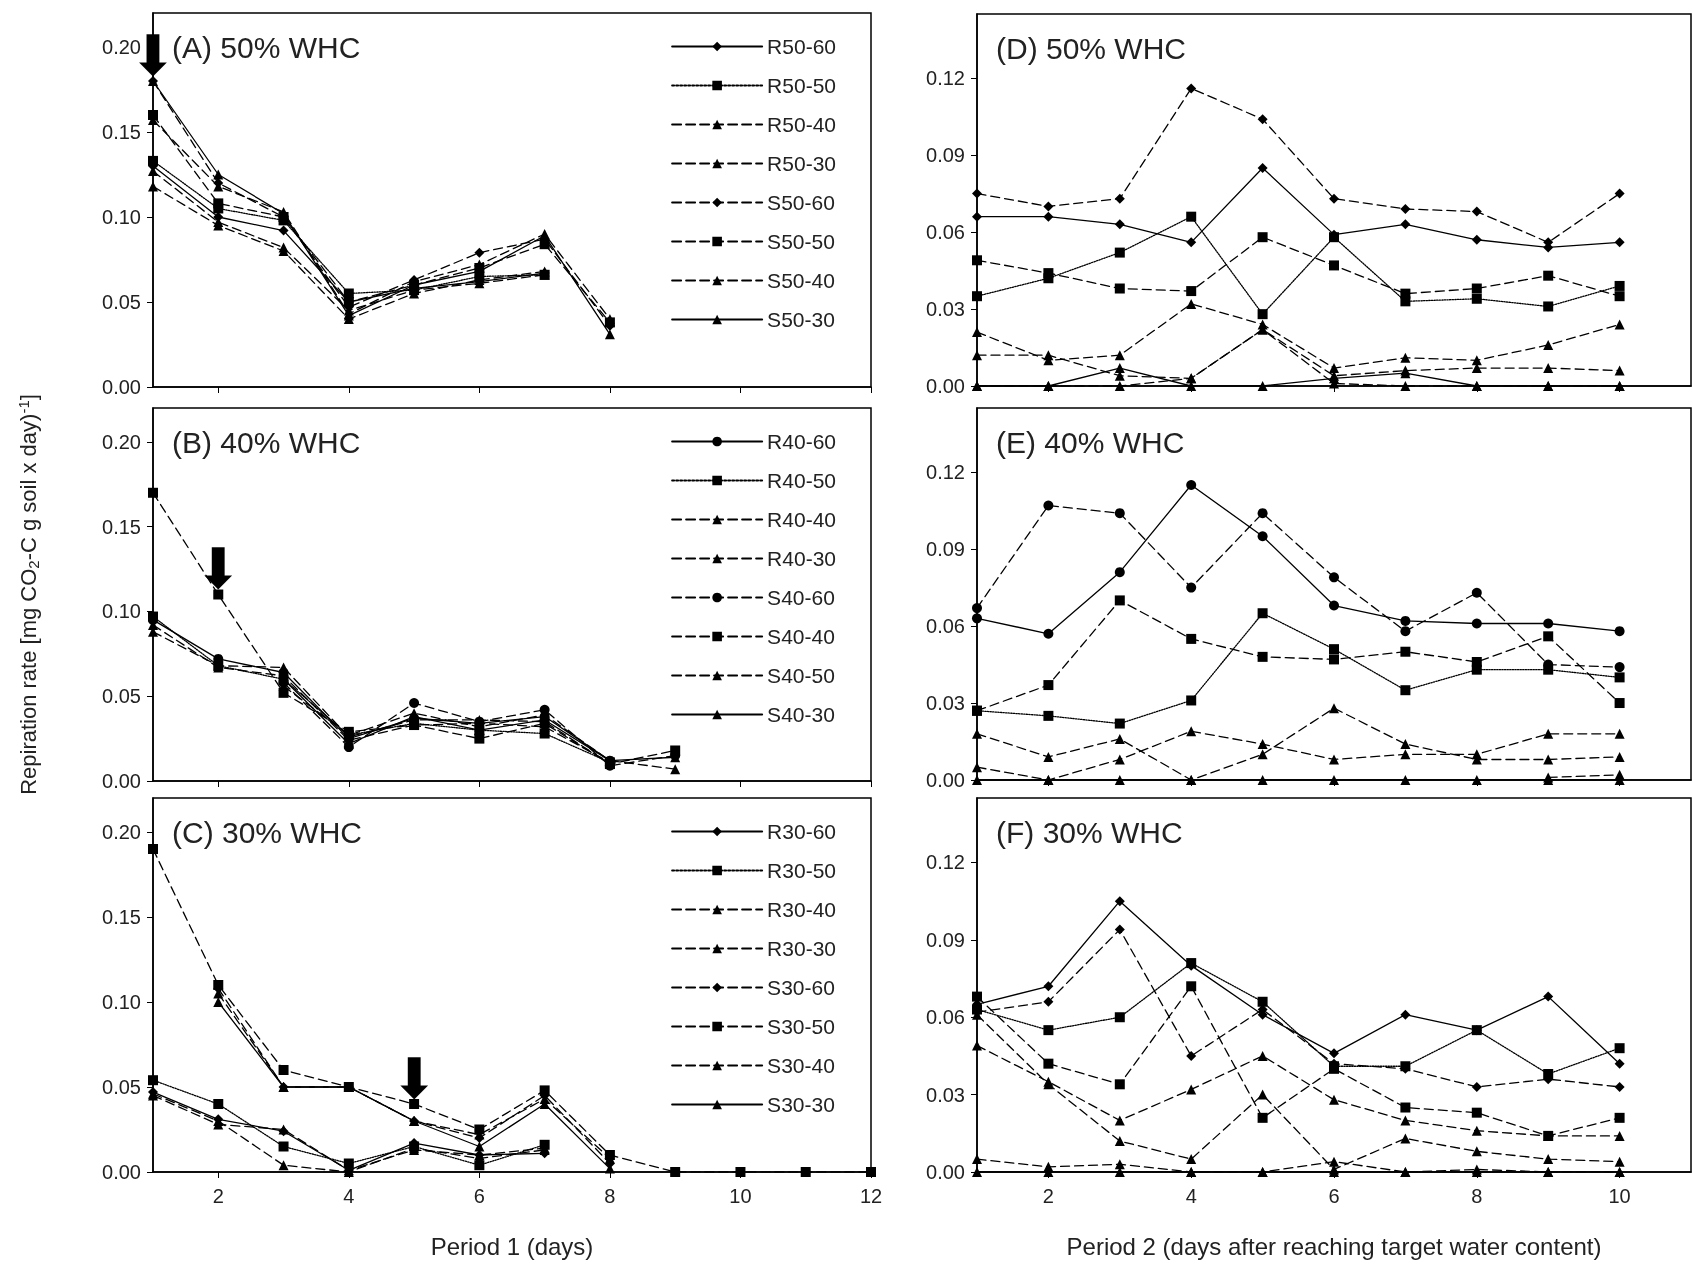  Describe the element at coordinates (802, 948) in the screenshot. I see `legend-label: R30-30` at that location.